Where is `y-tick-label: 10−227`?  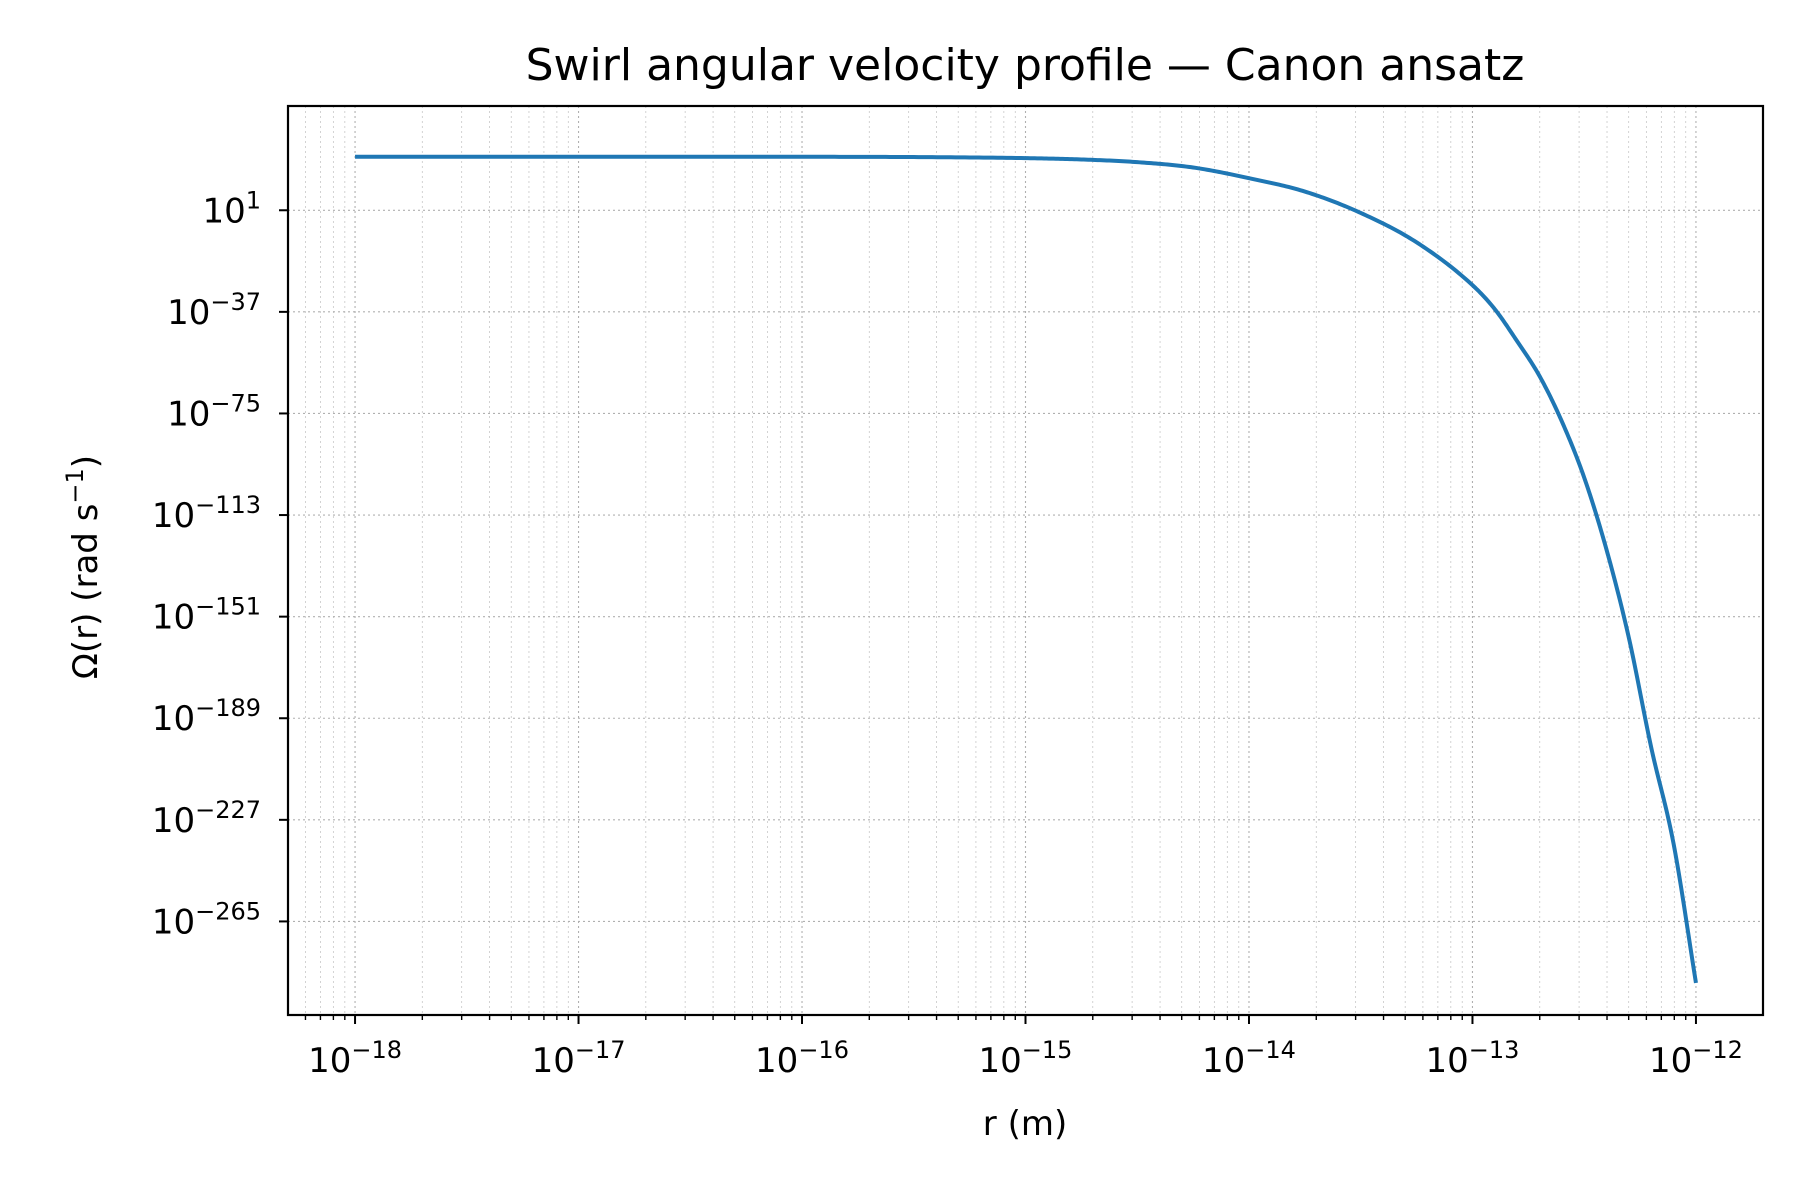
y-tick-label: 10−227 is located at coordinates (206, 818).